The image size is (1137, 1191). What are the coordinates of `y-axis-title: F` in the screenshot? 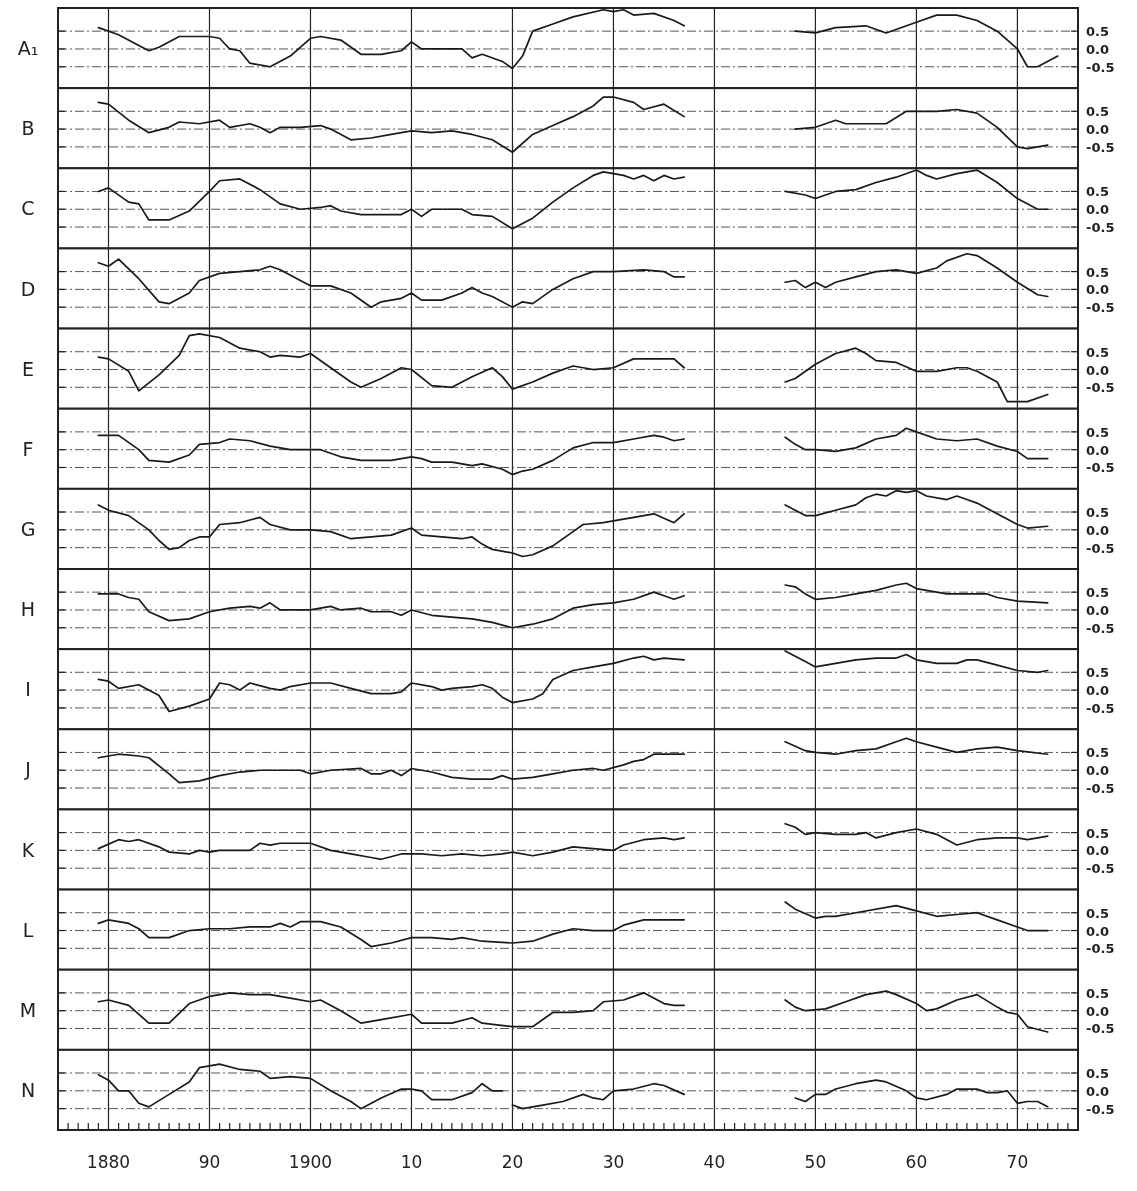 It's located at (28, 448).